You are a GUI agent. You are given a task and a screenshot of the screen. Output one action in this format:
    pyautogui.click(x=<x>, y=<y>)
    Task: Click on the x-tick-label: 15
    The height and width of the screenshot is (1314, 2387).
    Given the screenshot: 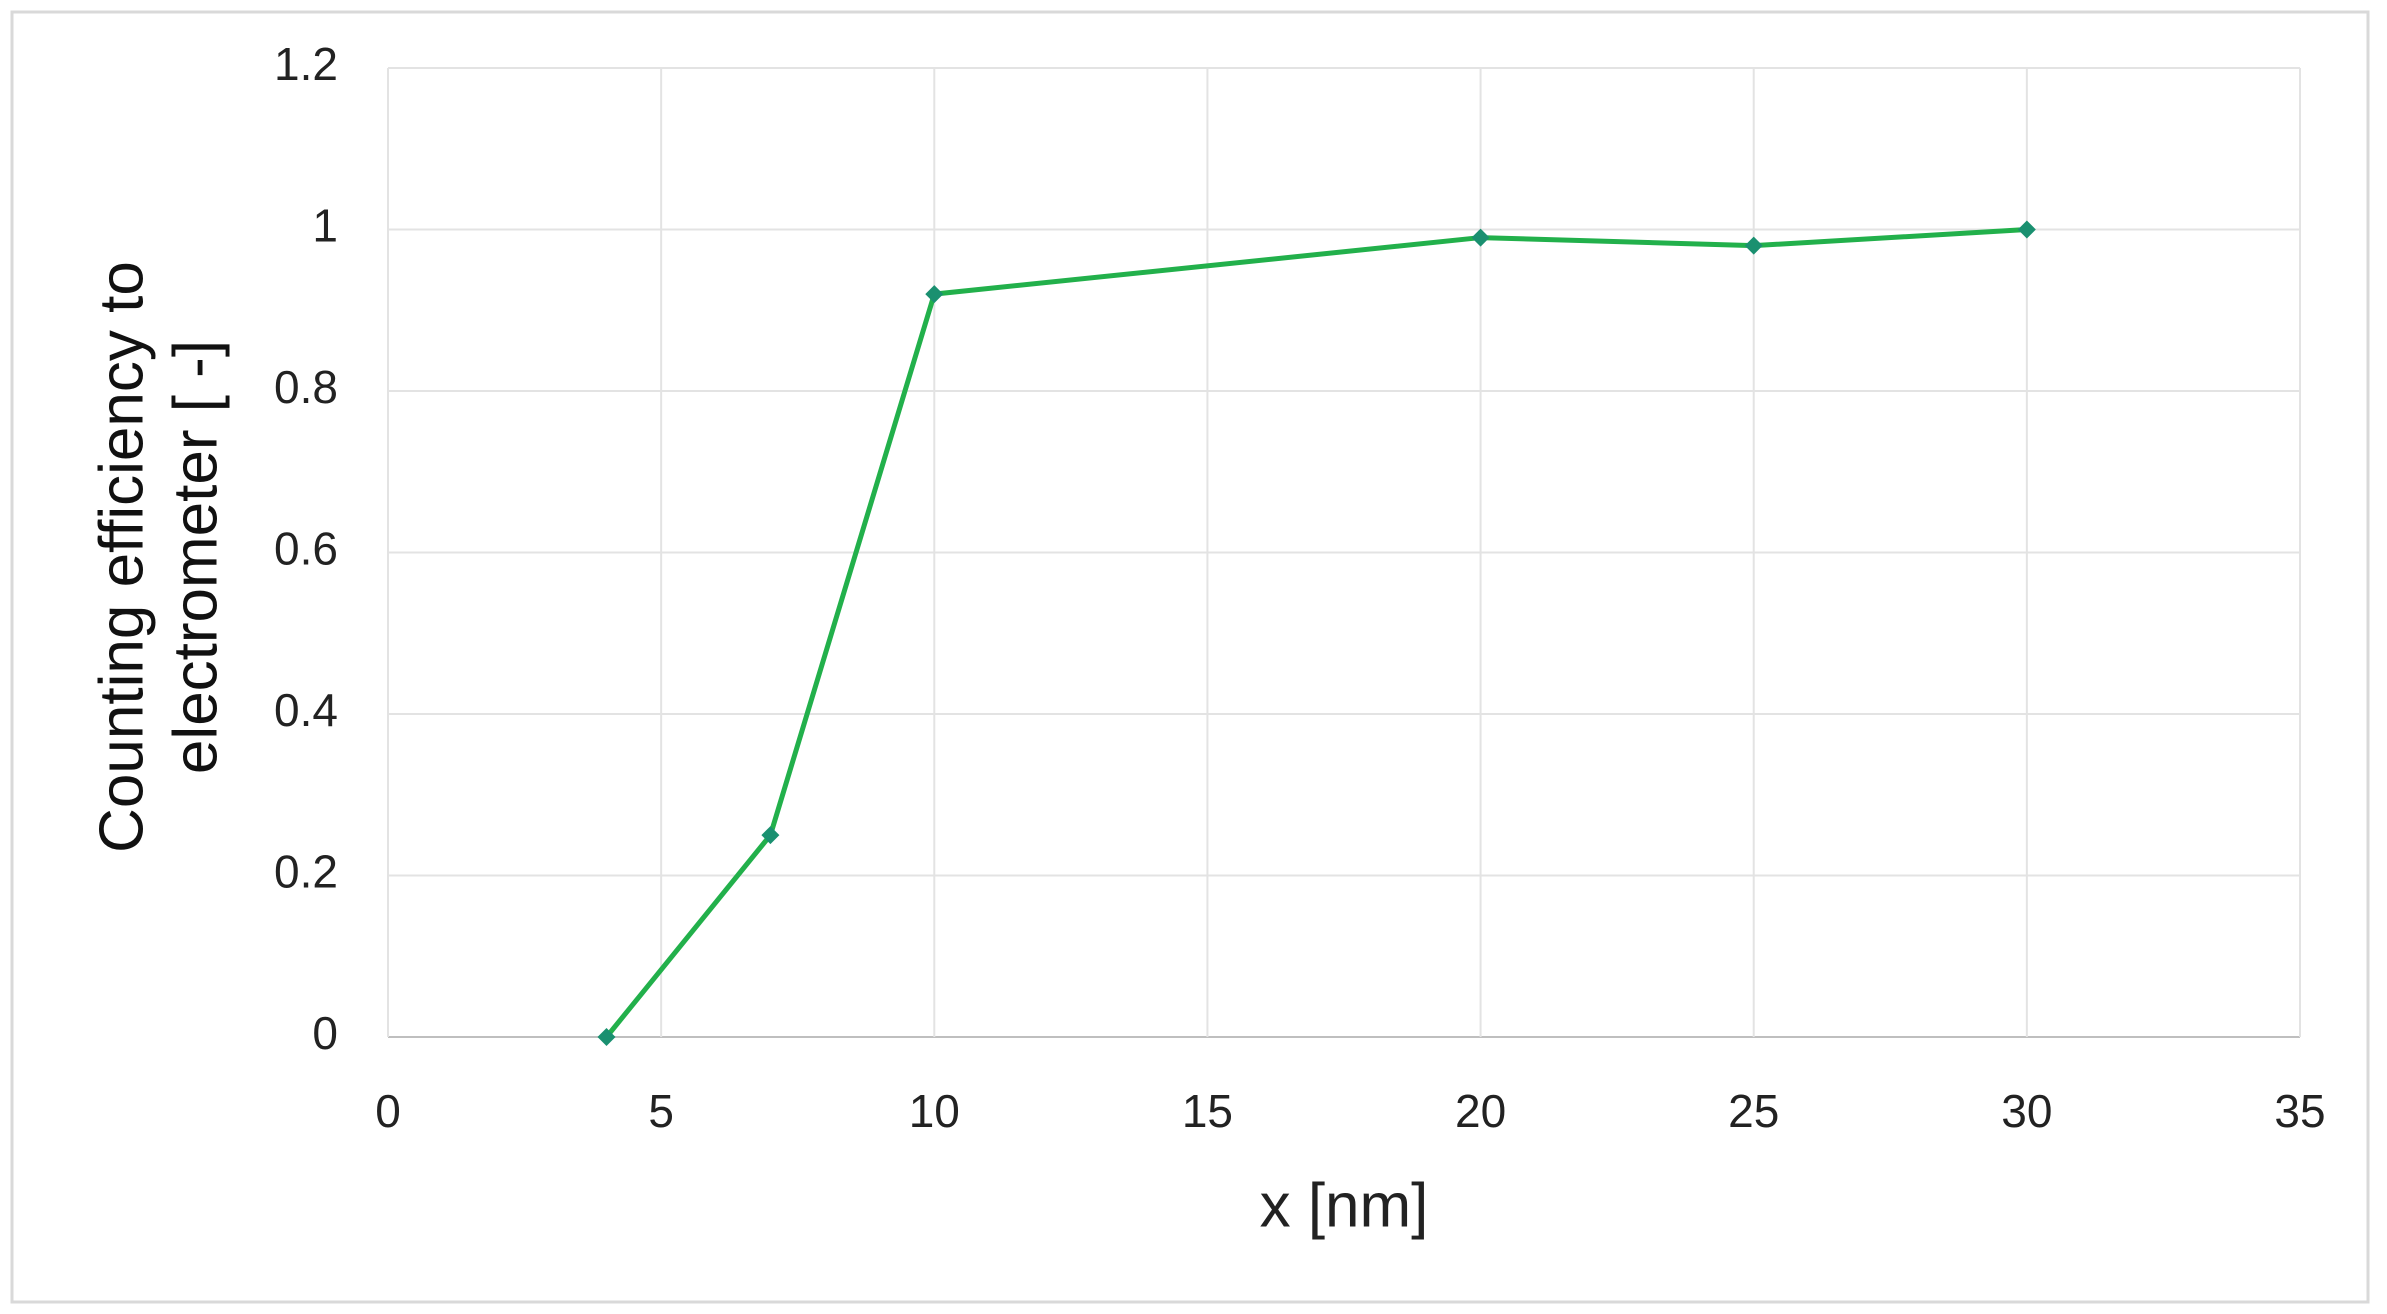 What is the action you would take?
    pyautogui.click(x=1207, y=1111)
    